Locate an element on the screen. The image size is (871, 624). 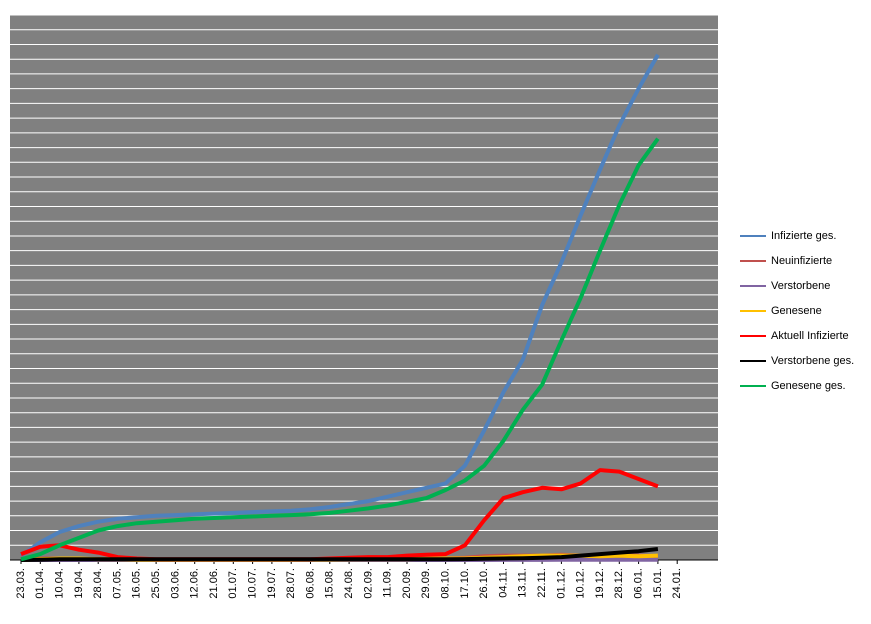
x-tick-label: 08.10. is located at coordinates (446, 583).